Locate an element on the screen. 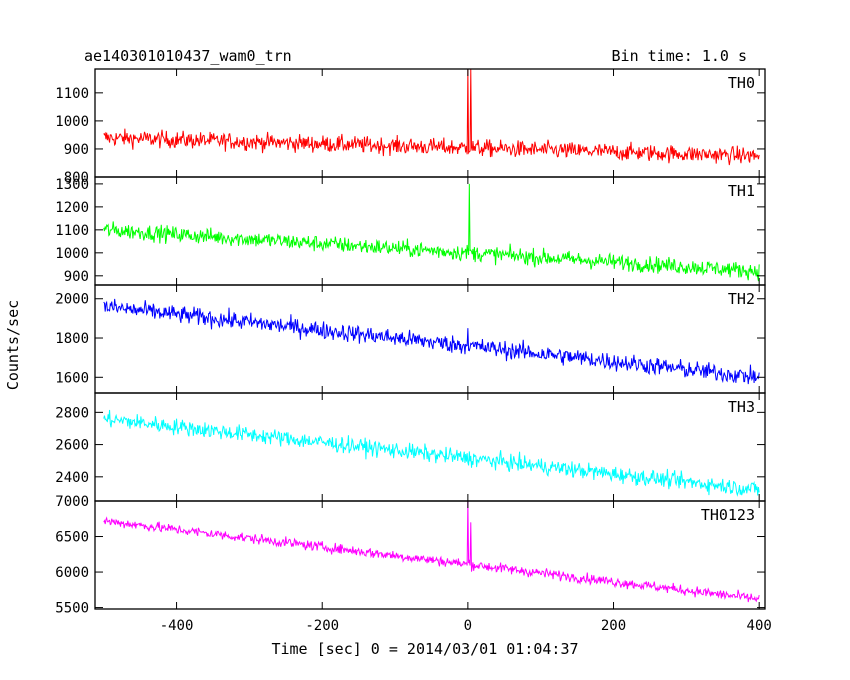 The image size is (850, 680). y-tick-label: 1300 is located at coordinates (72, 185).